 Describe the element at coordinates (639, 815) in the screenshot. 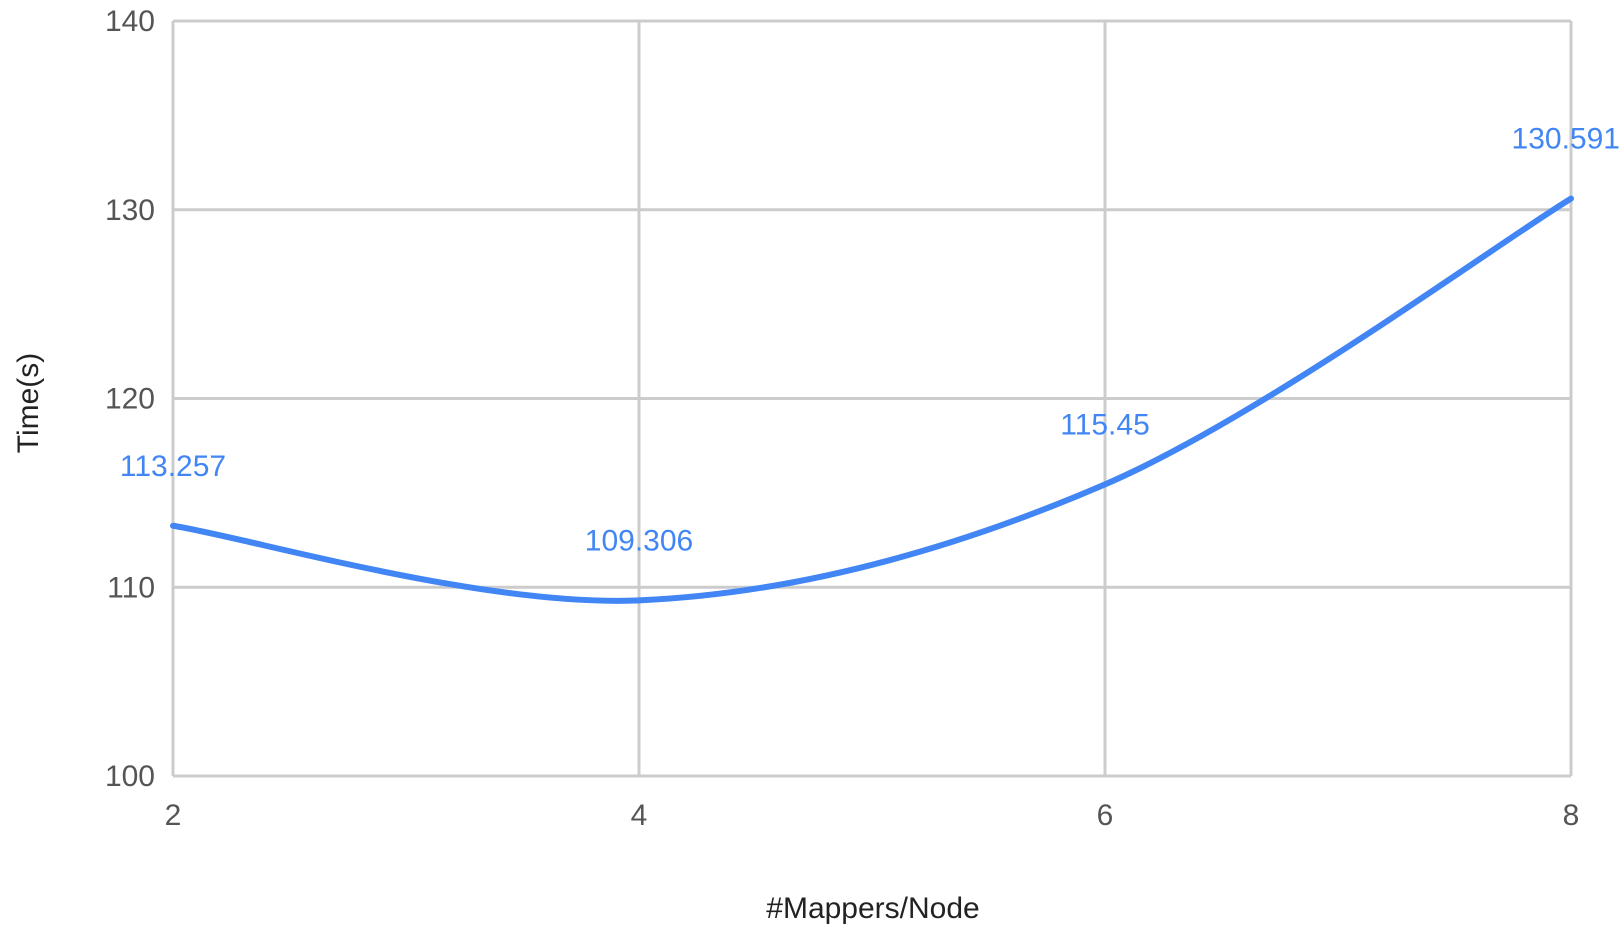

I see `x-tick-4: 4` at that location.